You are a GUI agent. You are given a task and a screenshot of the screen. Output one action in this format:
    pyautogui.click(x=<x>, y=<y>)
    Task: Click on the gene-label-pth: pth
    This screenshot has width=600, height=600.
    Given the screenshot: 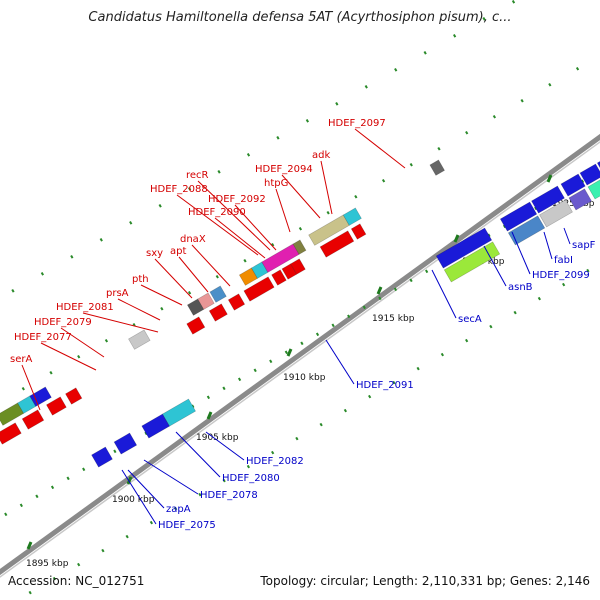 What is the action you would take?
    pyautogui.click(x=140, y=279)
    